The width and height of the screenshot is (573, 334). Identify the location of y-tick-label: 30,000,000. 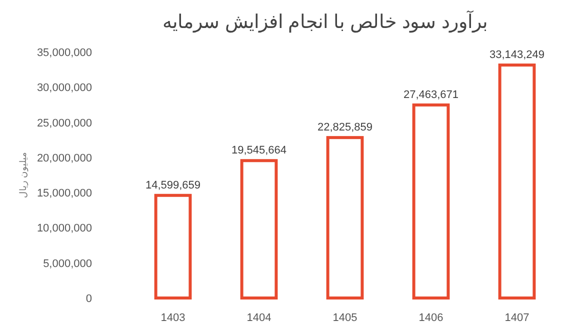
(64, 88).